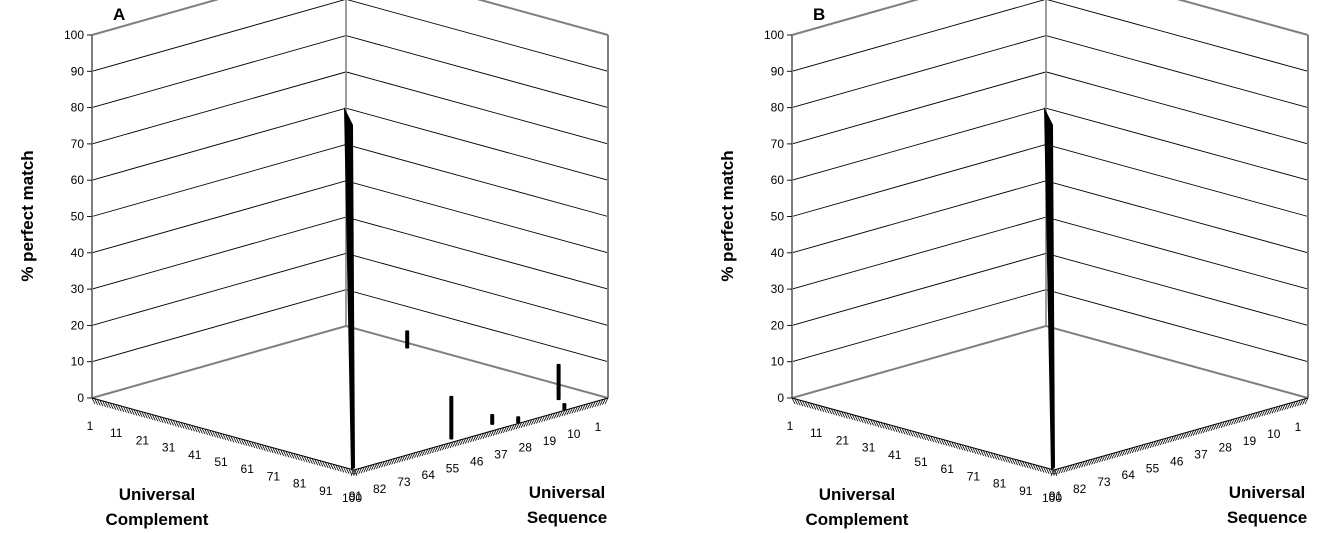 This screenshot has height=533, width=1320. I want to click on z-tick-label: 70, so click(78, 144).